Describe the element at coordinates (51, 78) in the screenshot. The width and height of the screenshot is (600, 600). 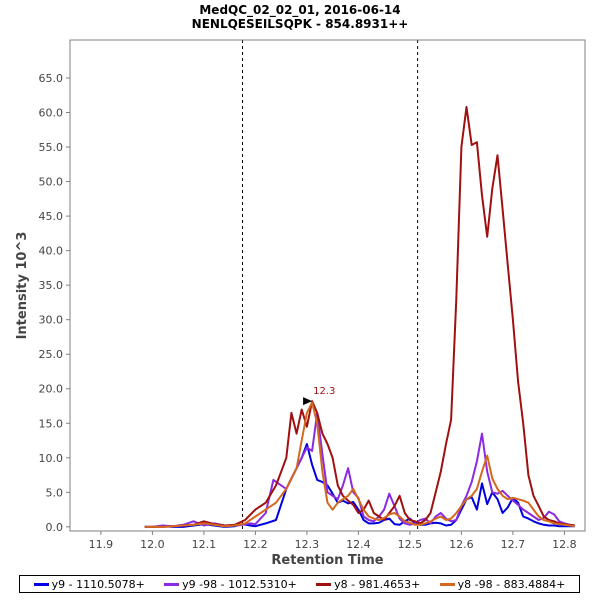
I see `y-tick-label: 65.0` at that location.